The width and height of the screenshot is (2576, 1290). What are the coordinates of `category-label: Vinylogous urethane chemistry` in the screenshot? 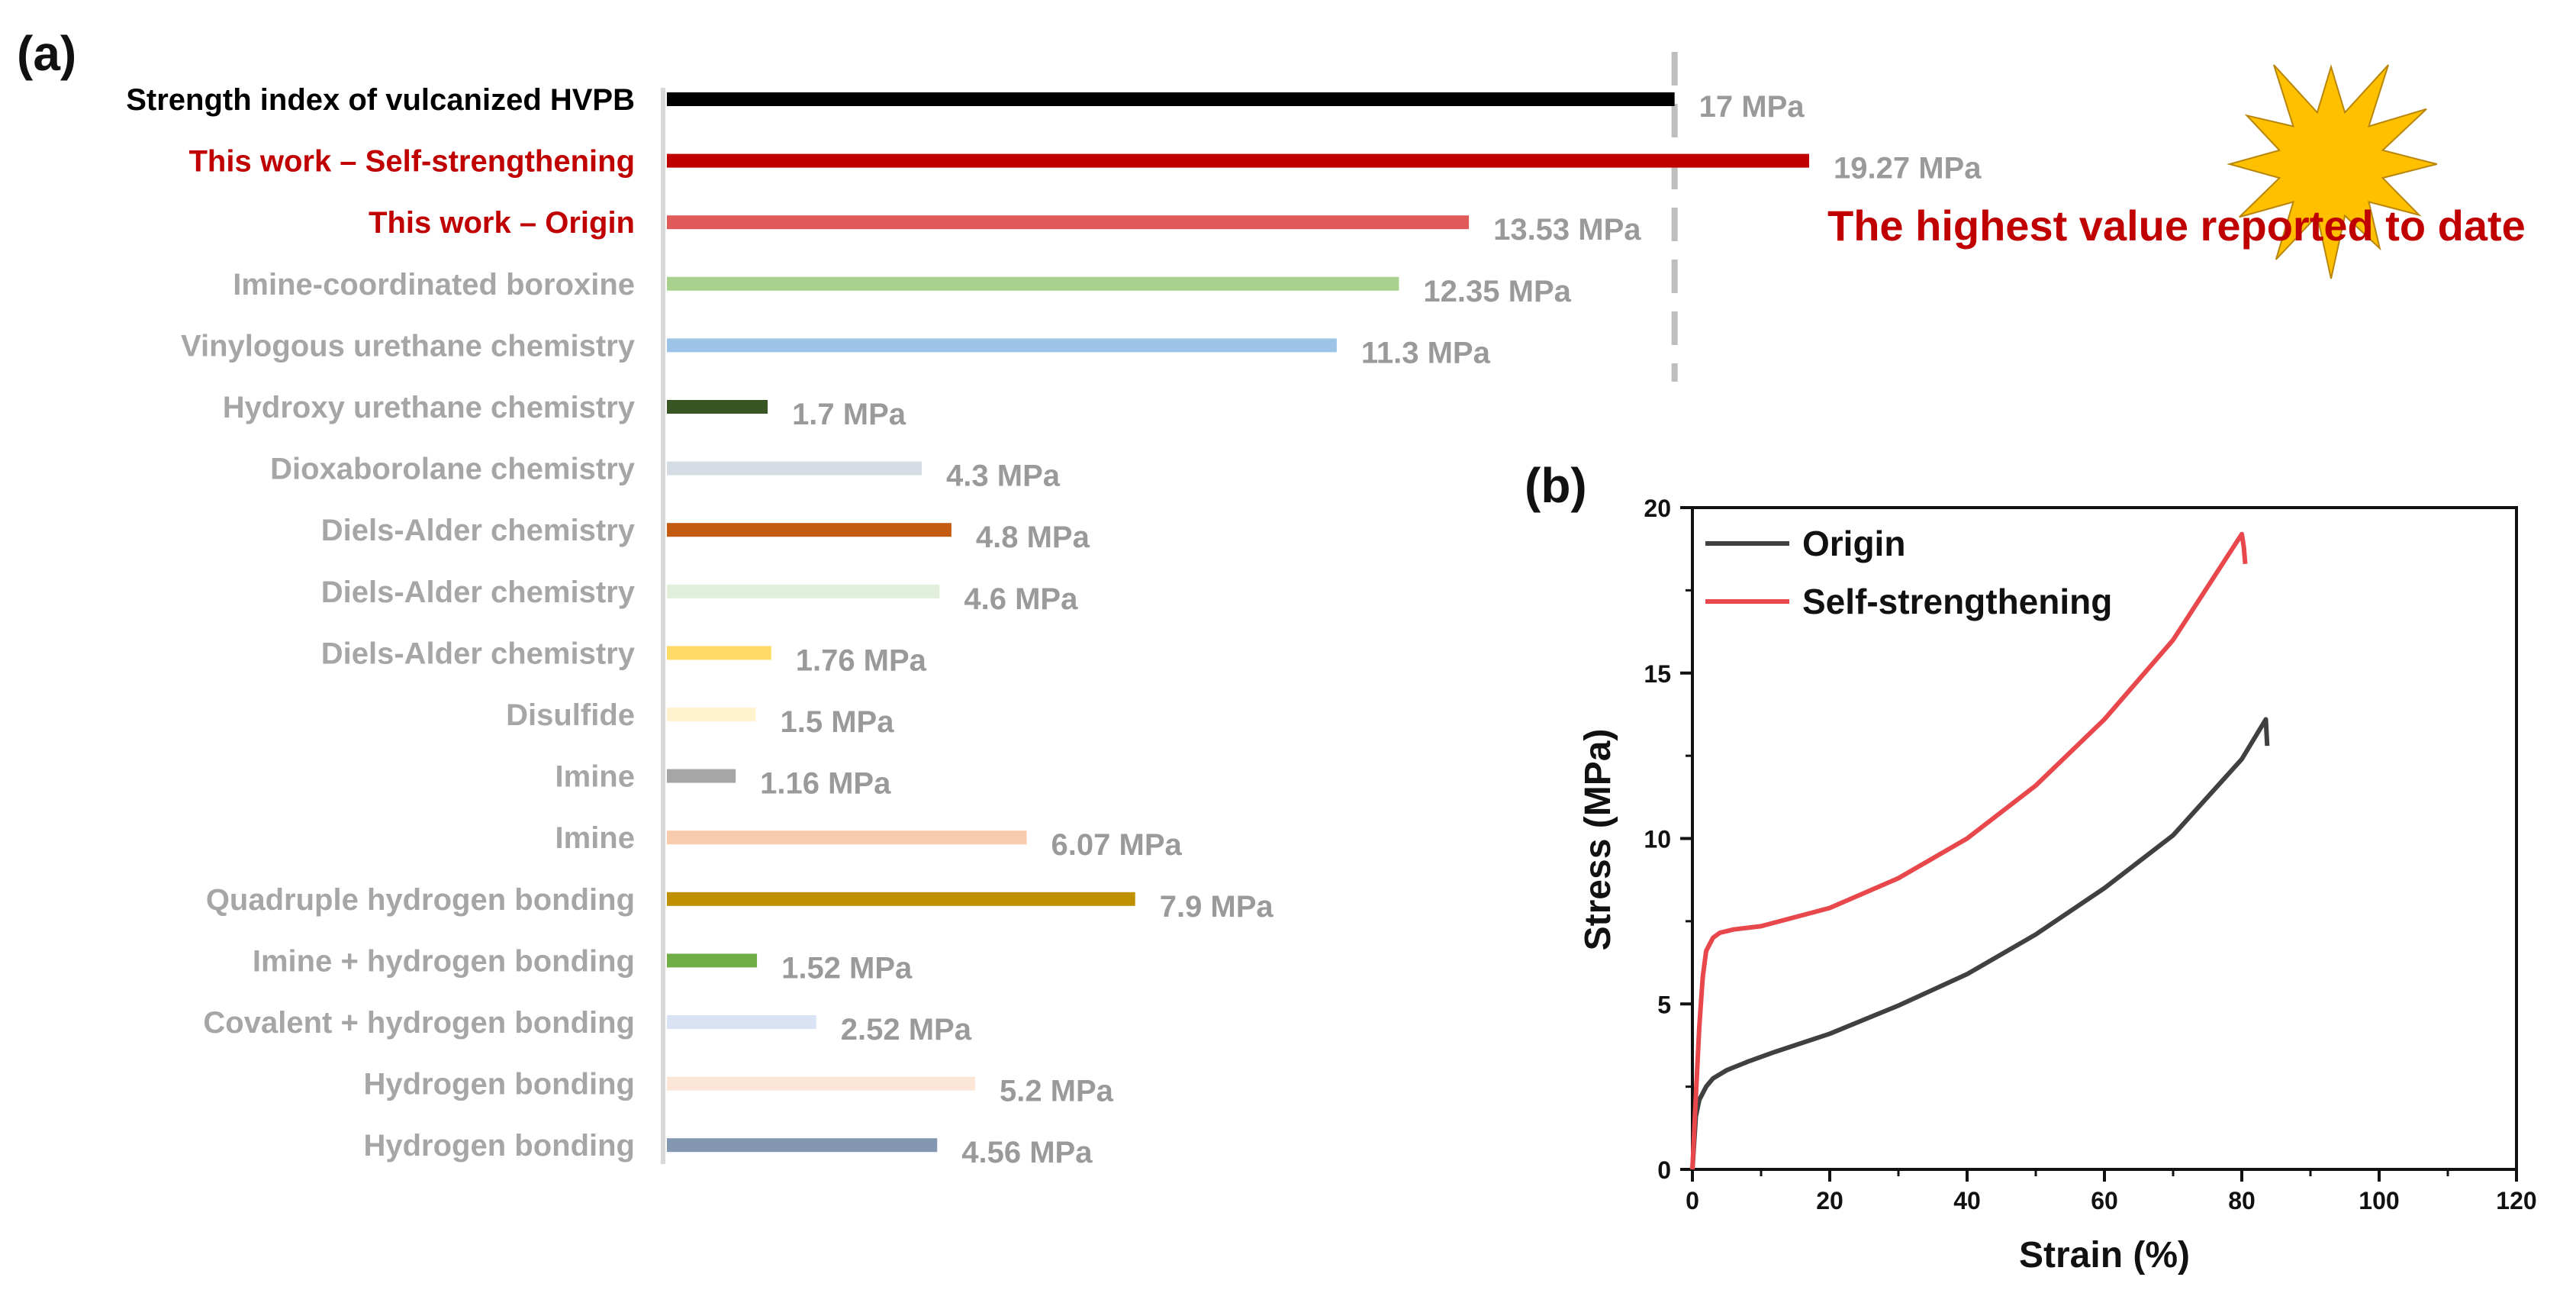 It's located at (408, 346).